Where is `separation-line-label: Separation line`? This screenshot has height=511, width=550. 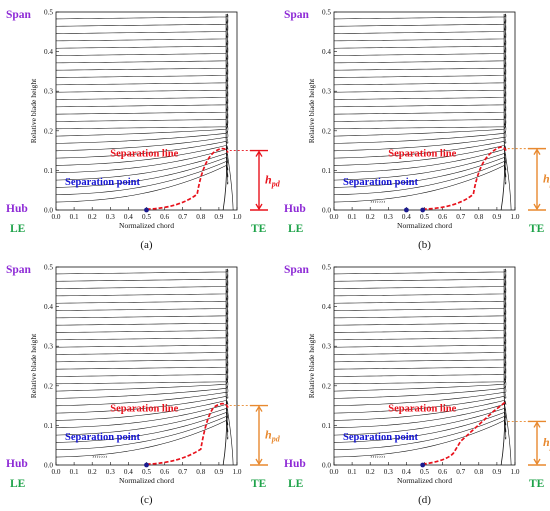
separation-line-label: Separation line is located at coordinates (422, 409).